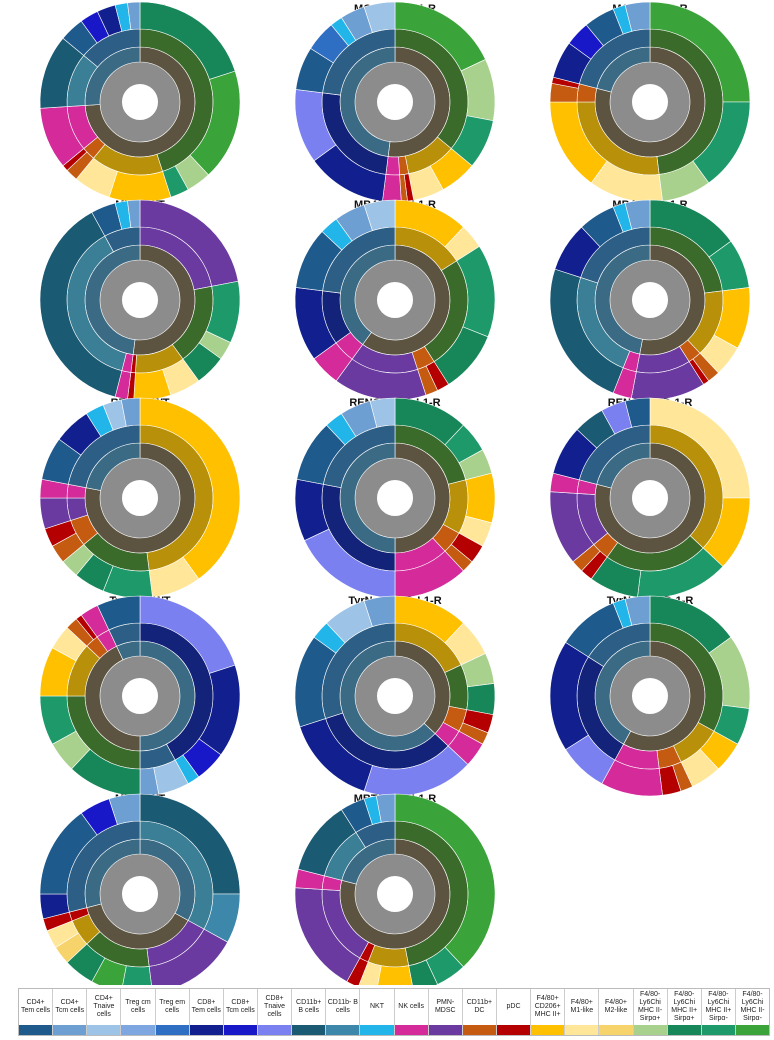  I want to click on legend-entry: CD8+ Tcm cells, so click(240, 1012).